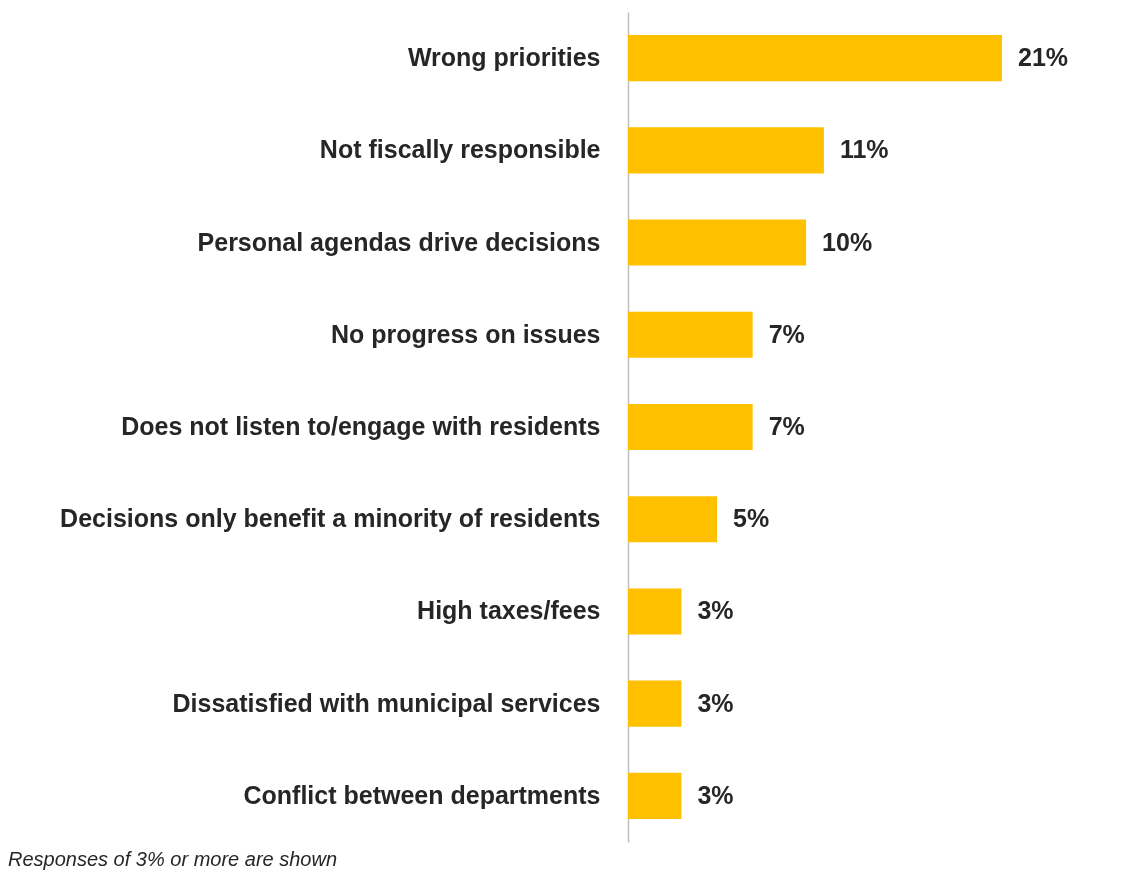  Describe the element at coordinates (509, 610) in the screenshot. I see `y-tick-label: High taxes/fees` at that location.